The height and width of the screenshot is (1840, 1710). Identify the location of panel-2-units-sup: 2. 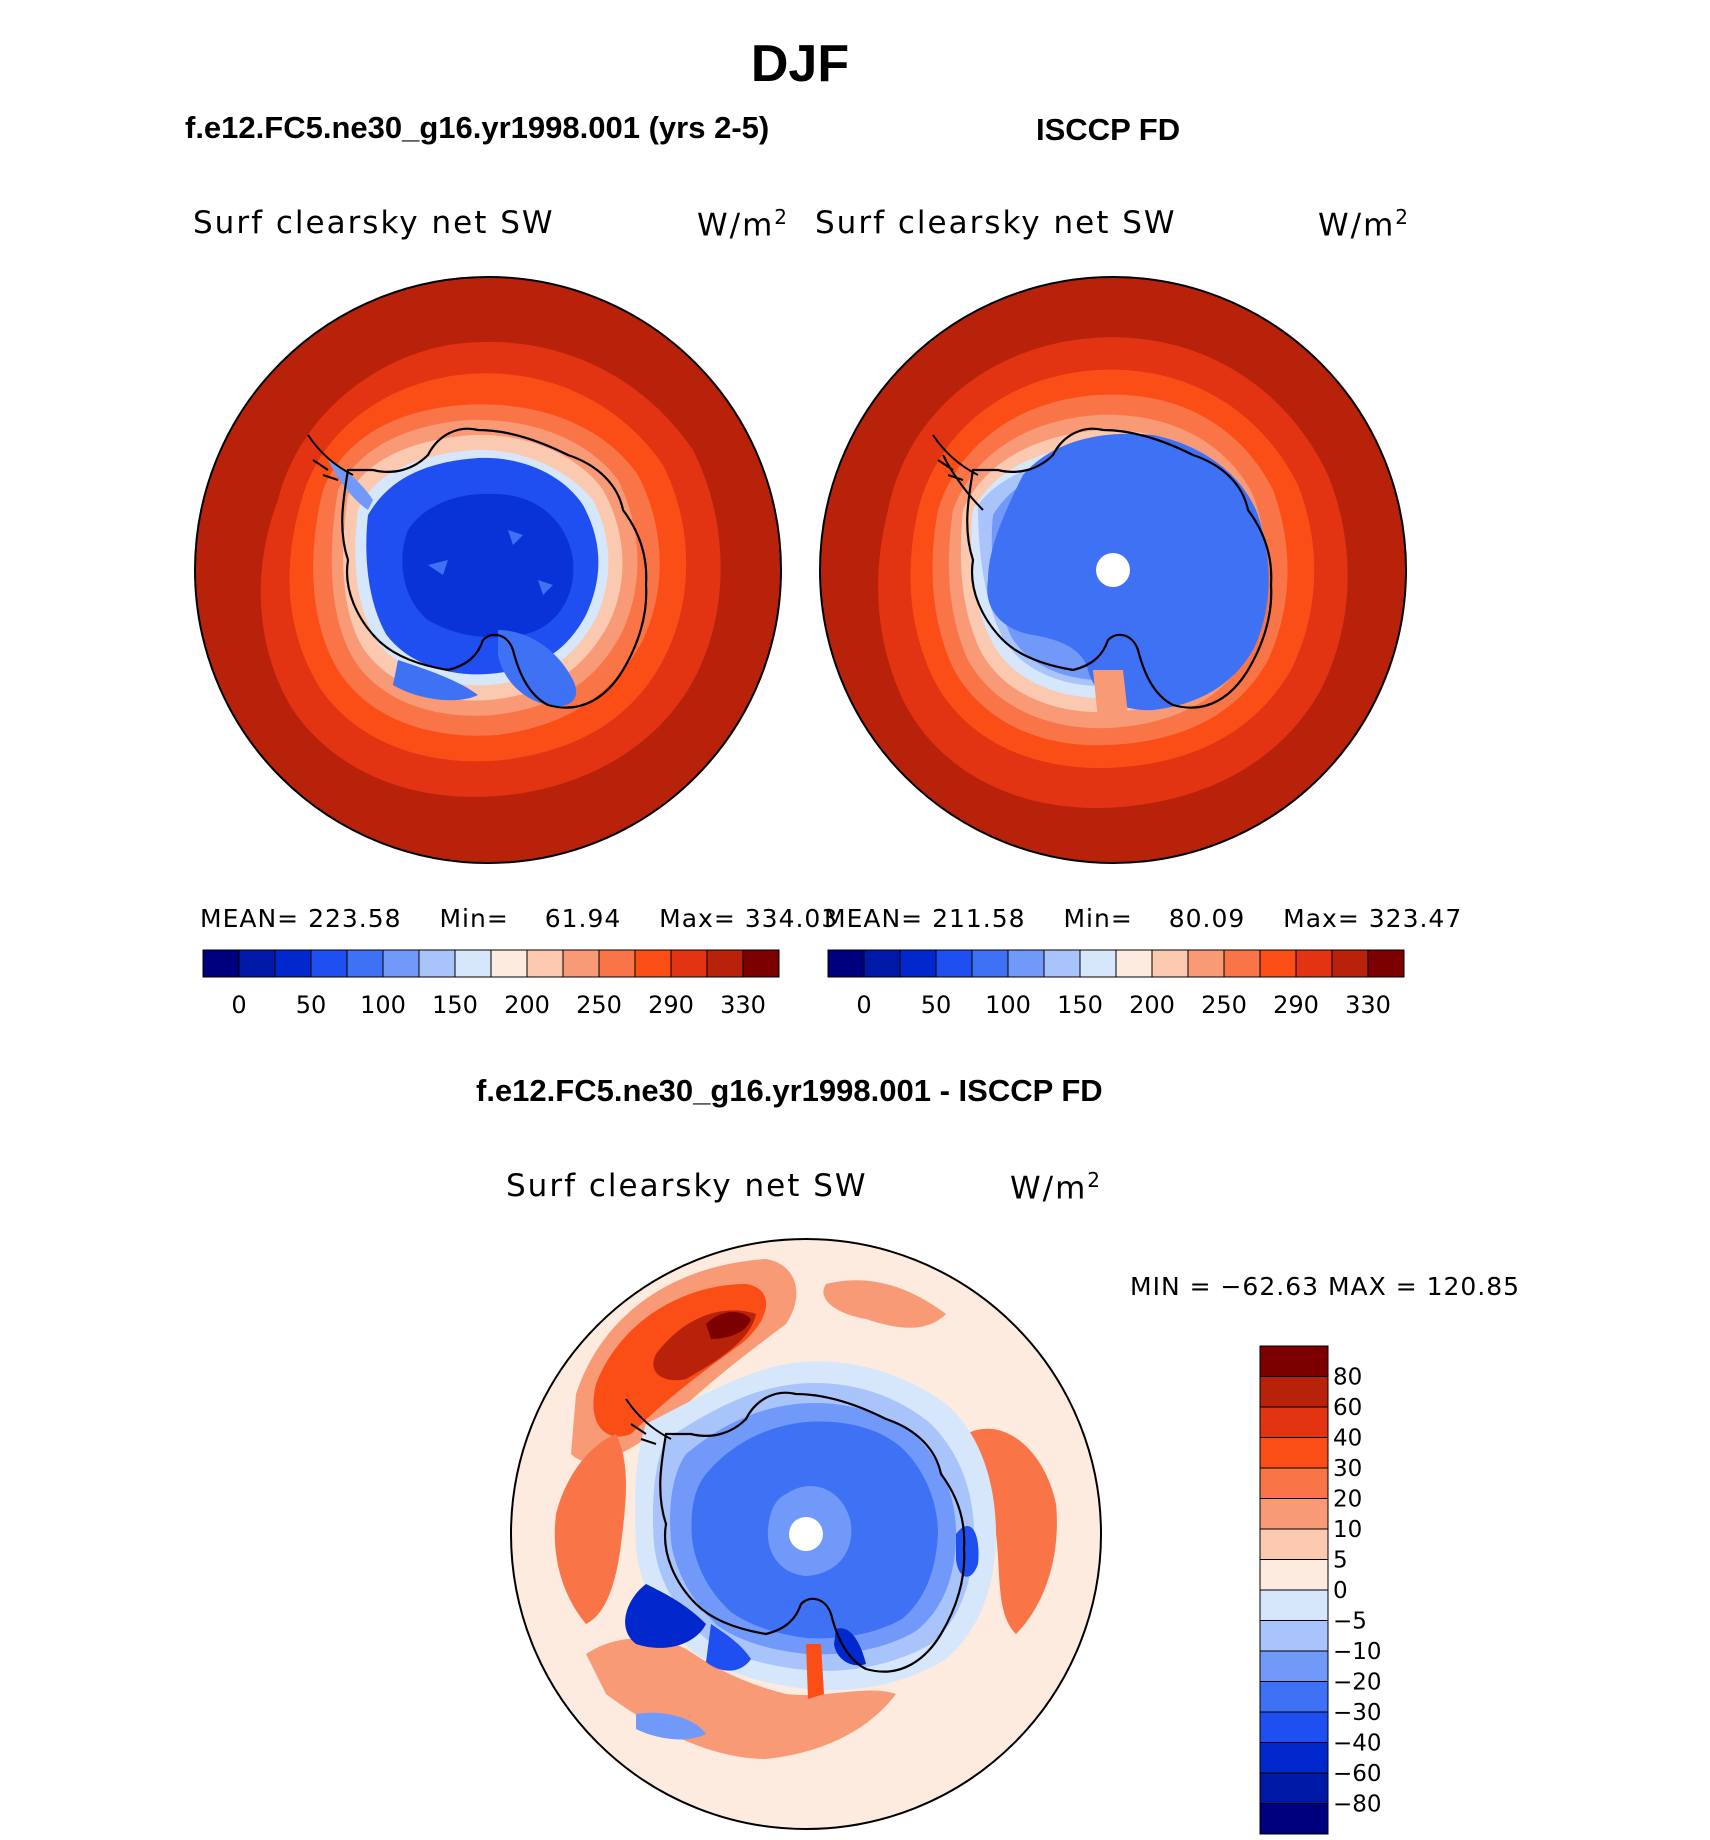
(1402, 217).